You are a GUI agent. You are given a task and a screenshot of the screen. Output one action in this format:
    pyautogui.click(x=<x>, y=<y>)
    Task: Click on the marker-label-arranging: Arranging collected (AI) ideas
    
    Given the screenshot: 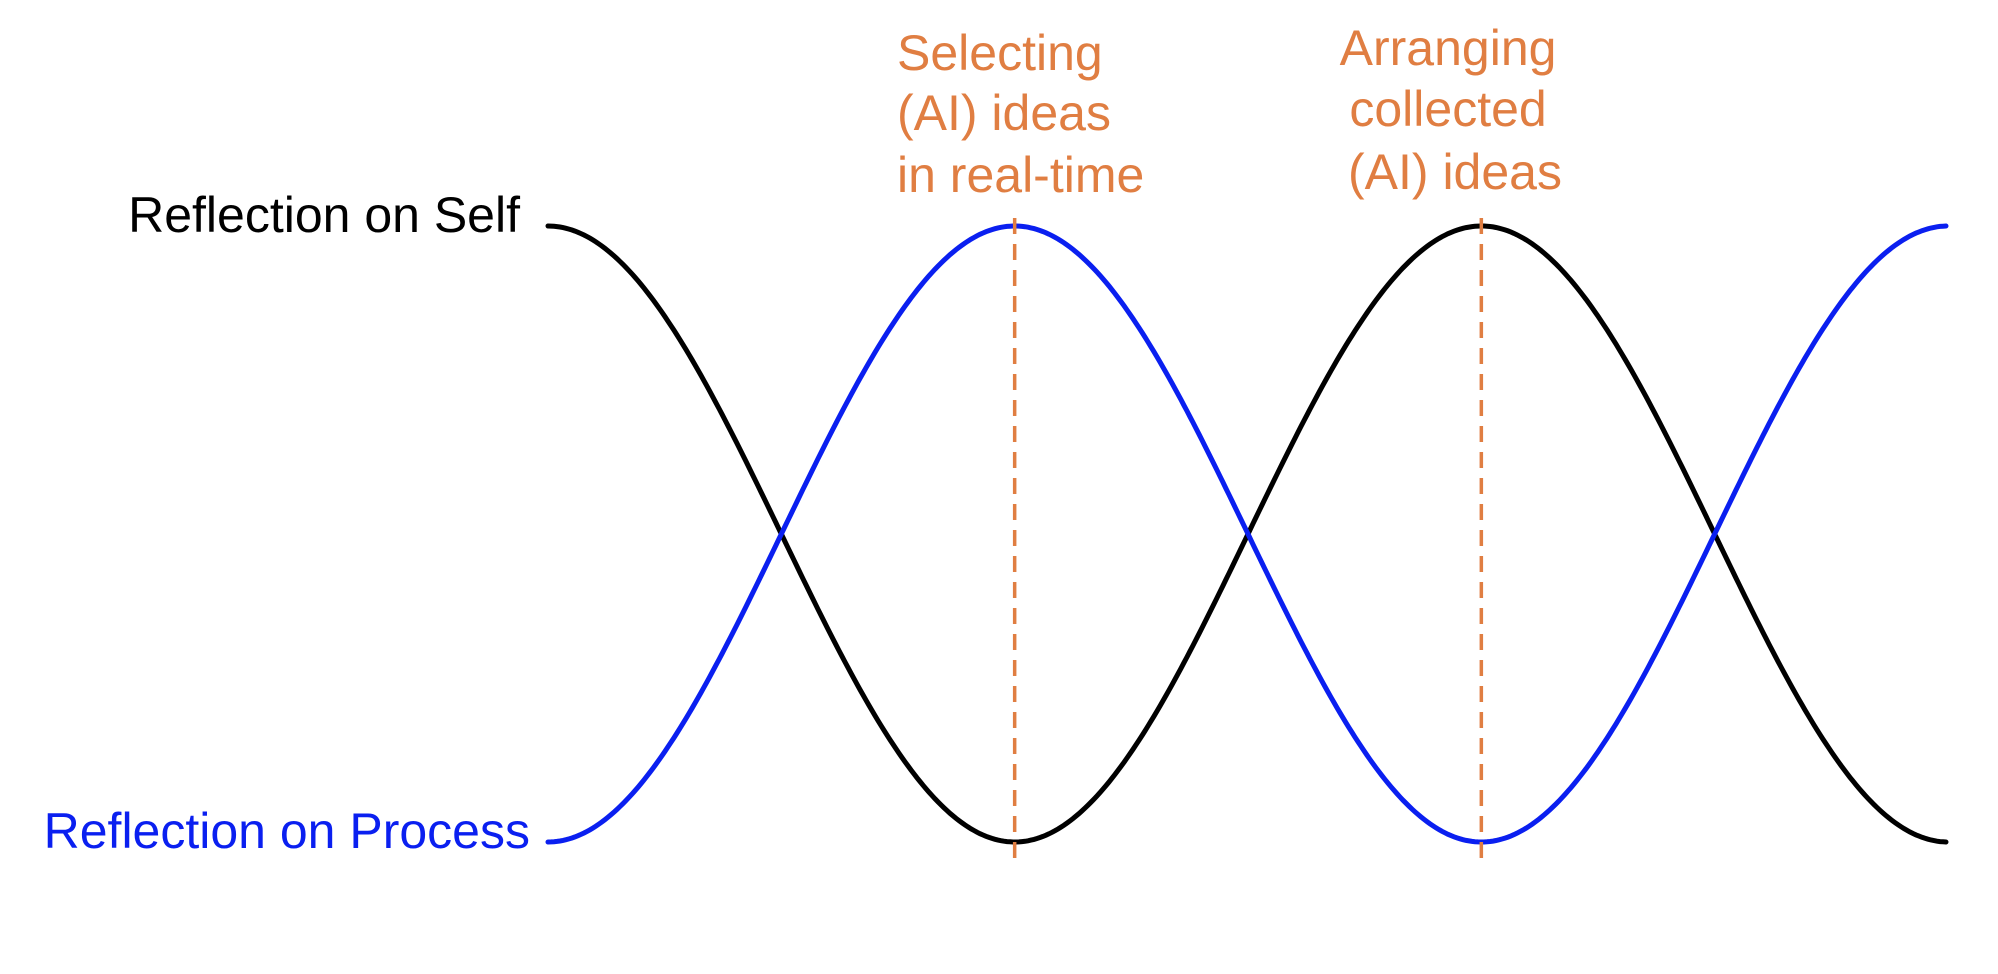 What is the action you would take?
    pyautogui.click(x=1455, y=110)
    